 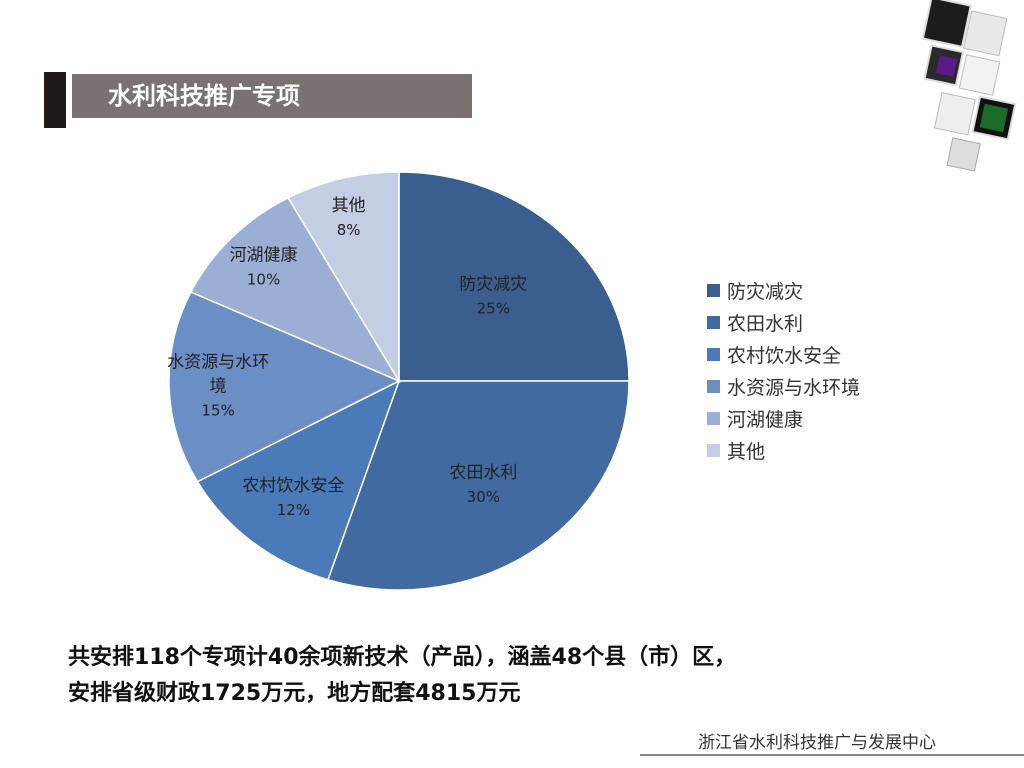 I want to click on pie-label-1: 防灾减灾, so click(x=493, y=284).